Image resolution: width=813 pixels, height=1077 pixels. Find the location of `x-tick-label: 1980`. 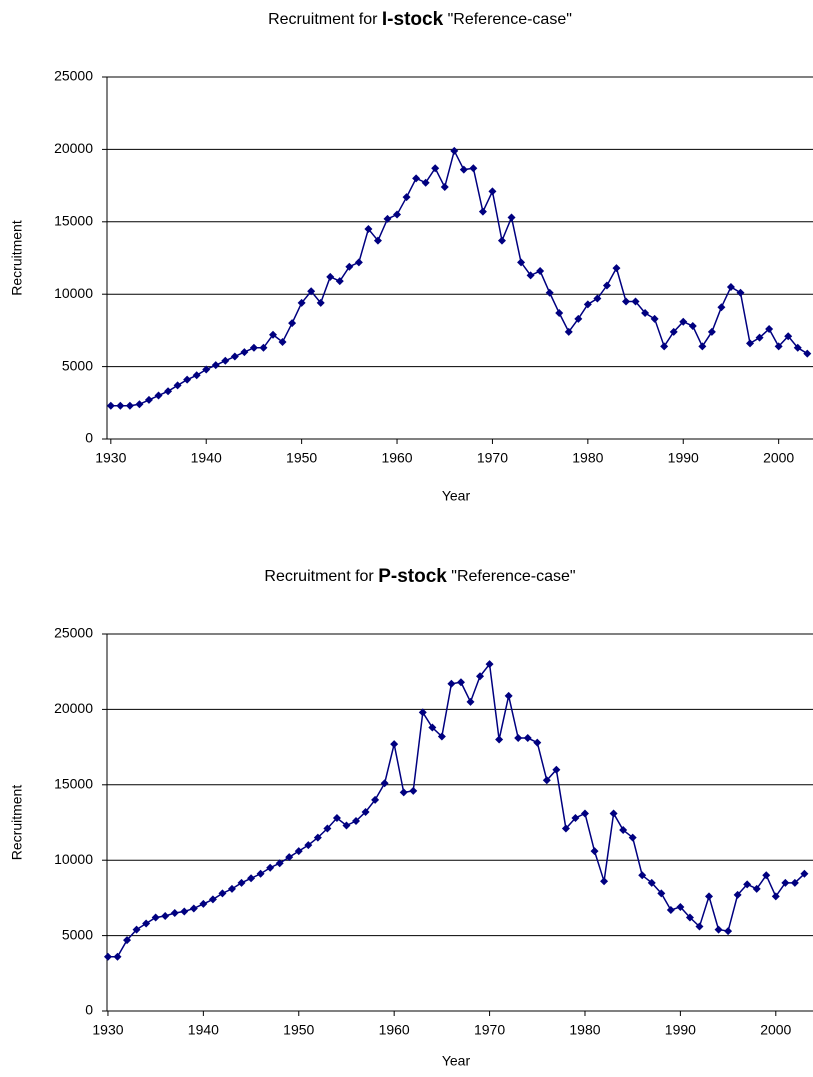

x-tick-label: 1980 is located at coordinates (587, 458).